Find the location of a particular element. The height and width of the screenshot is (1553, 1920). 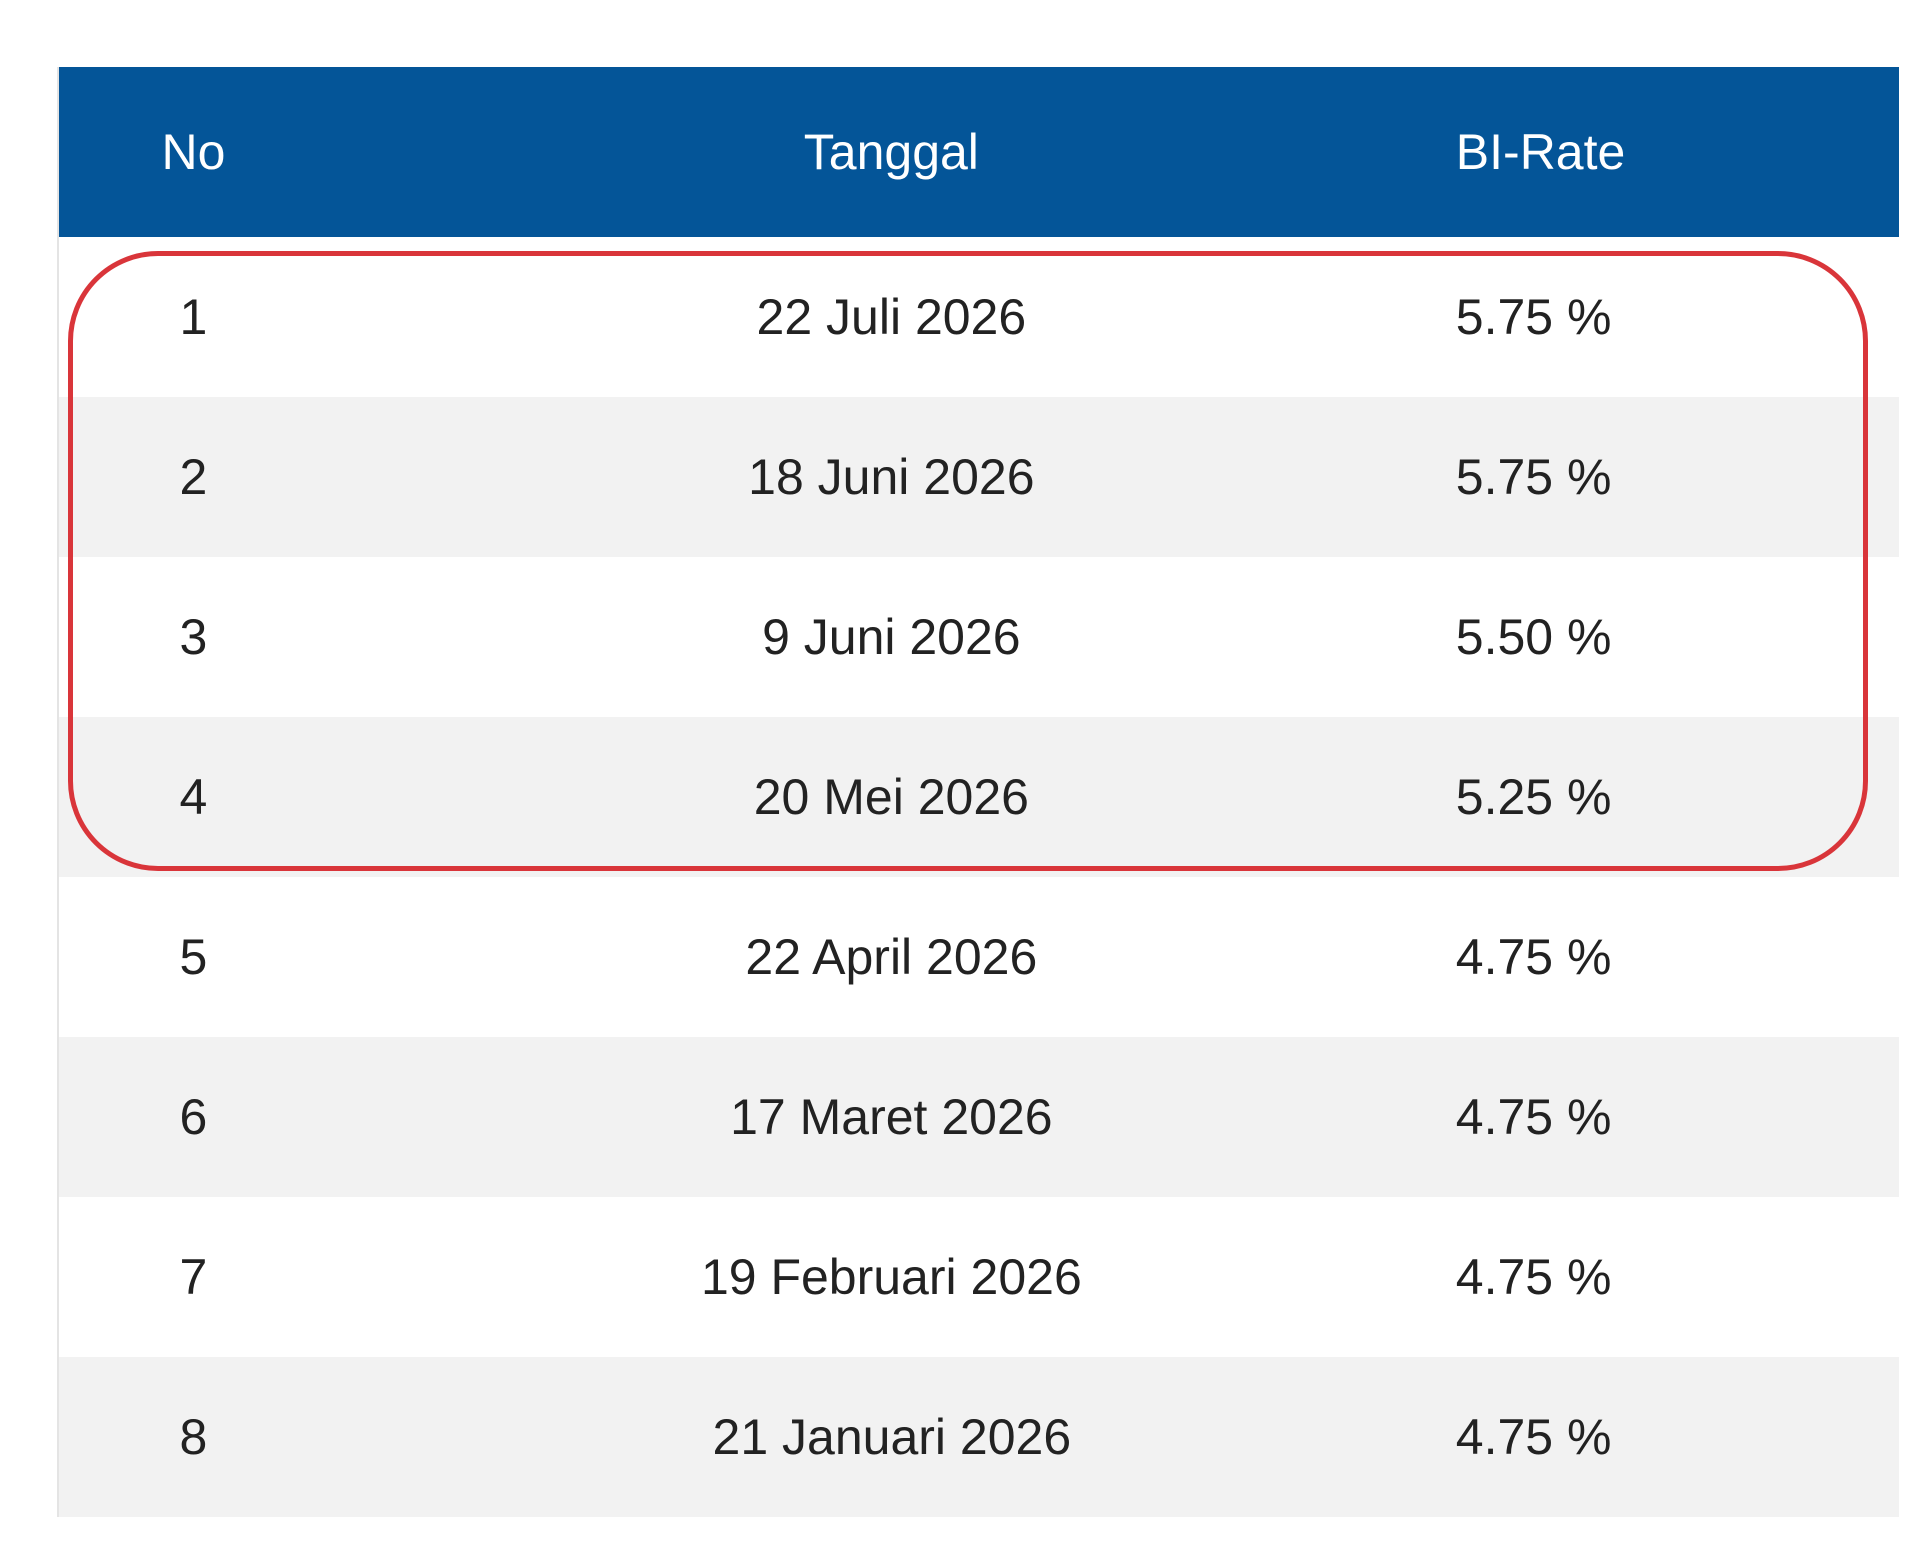

table-cell: 4 is located at coordinates (193, 797).